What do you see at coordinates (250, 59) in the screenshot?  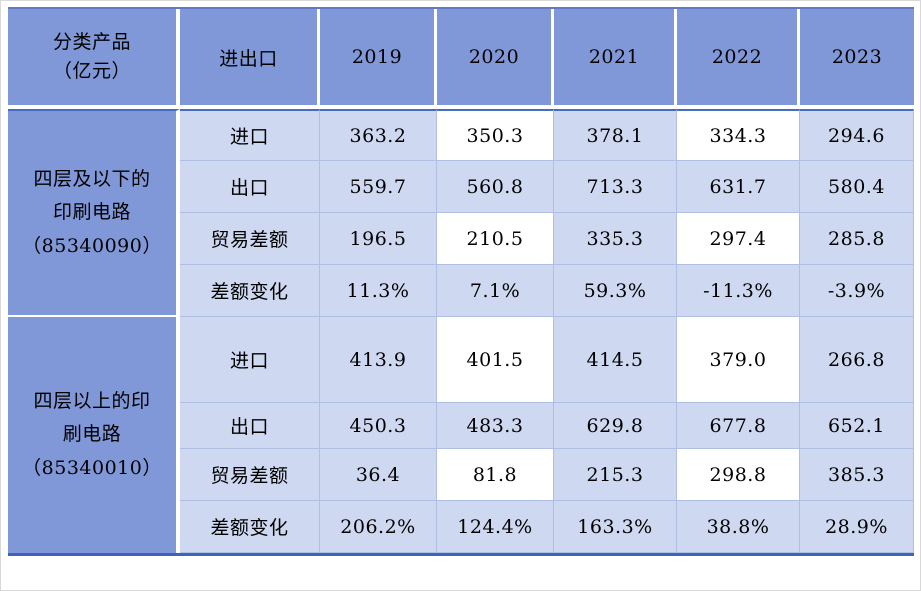 I see `header-flow: 进出口` at bounding box center [250, 59].